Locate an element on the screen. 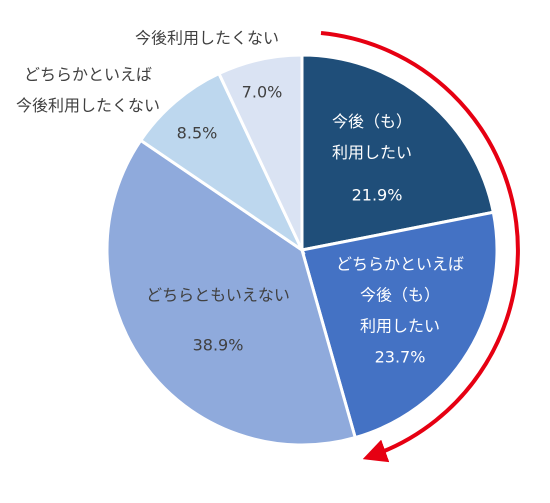 This screenshot has width=550, height=503. category-label: 今後利用したくない is located at coordinates (207, 38).